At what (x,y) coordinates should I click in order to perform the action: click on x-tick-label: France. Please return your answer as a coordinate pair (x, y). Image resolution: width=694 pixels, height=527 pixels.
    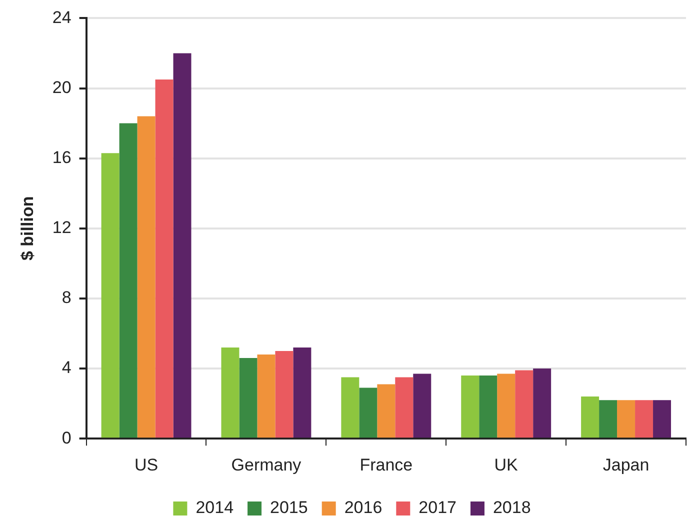
    Looking at the image, I should click on (386, 464).